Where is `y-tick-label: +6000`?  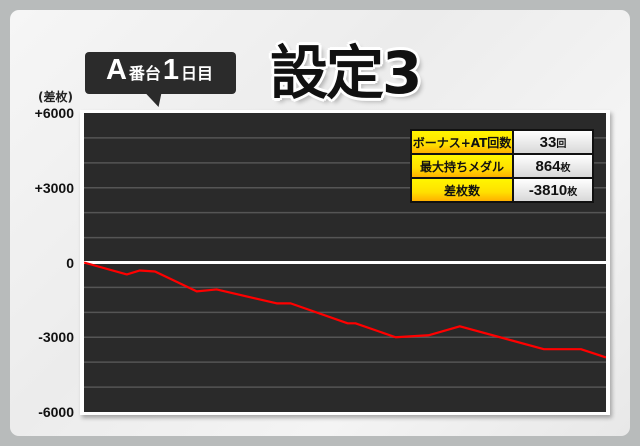
y-tick-label: +6000 is located at coordinates (54, 113).